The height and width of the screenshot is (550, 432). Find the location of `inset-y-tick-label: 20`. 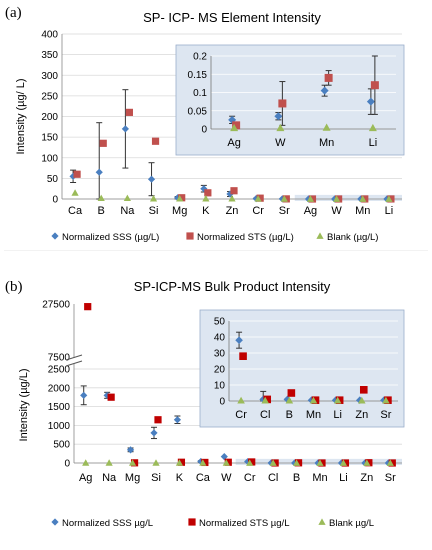

inset-y-tick-label: 20 is located at coordinates (220, 370).